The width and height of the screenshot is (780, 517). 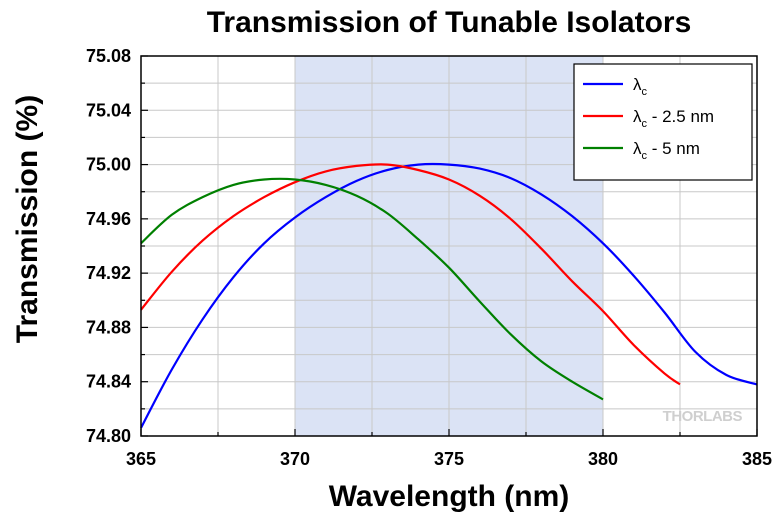 I want to click on x-tick-label: 380, so click(x=603, y=459).